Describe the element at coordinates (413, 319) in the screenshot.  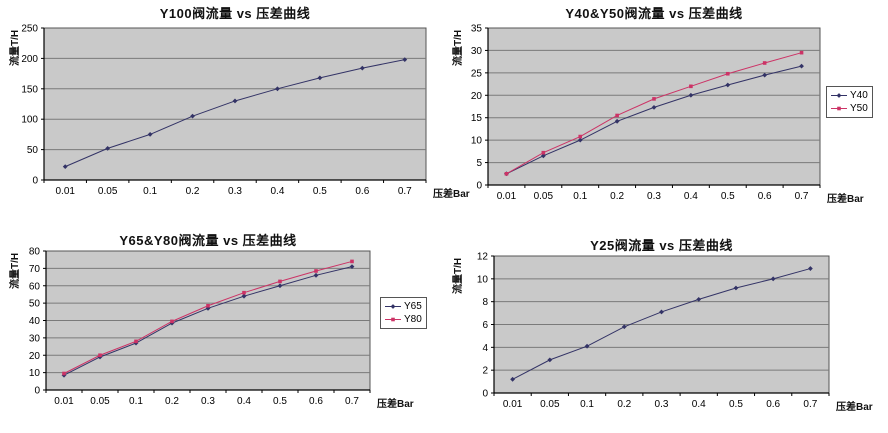
I see `legend-label: Y80` at that location.